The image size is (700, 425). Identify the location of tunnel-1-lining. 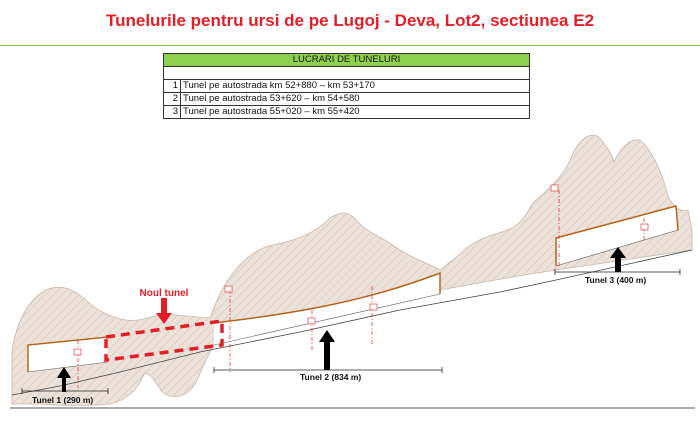
(68, 354).